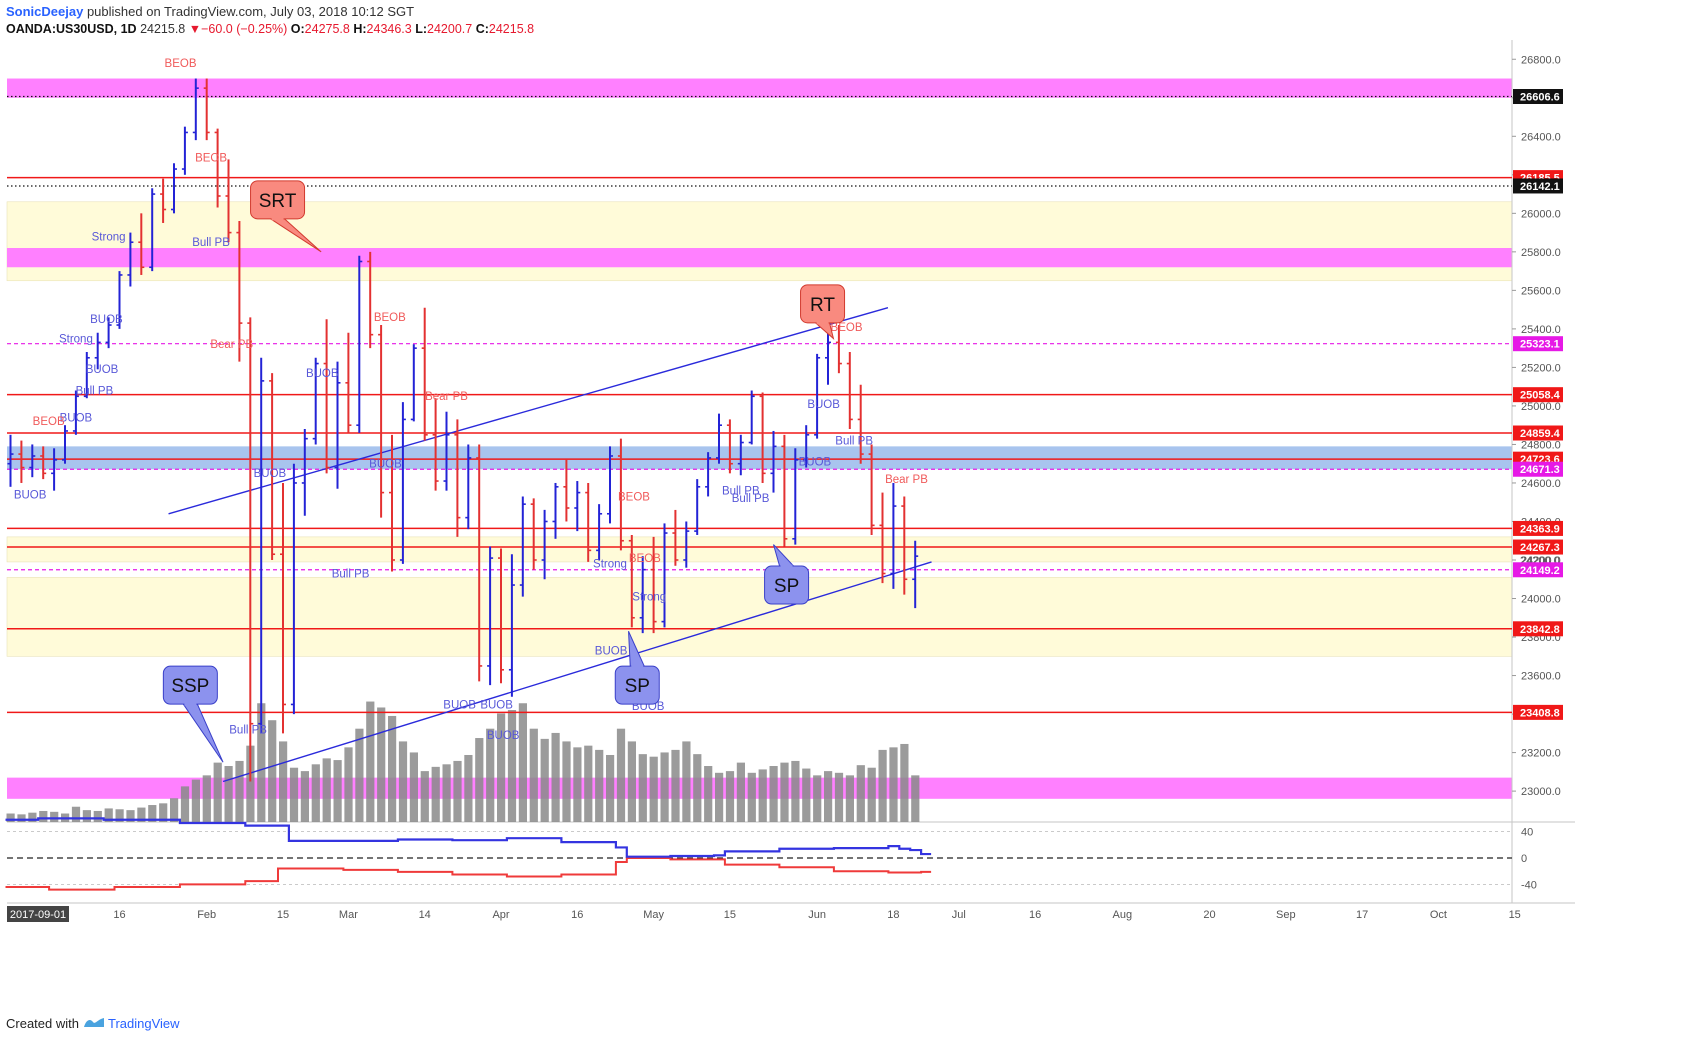 This screenshot has height=1041, width=1708. Describe the element at coordinates (348, 915) in the screenshot. I see `x-tick-label: Mar` at that location.